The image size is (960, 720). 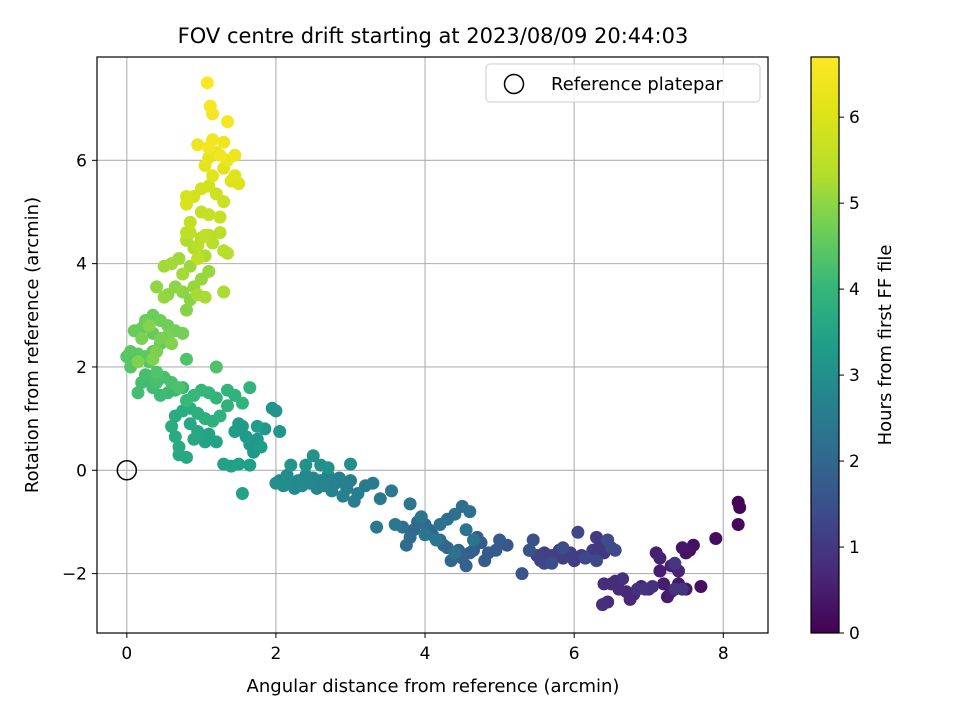 I want to click on x-tick-label: 4, so click(x=425, y=654).